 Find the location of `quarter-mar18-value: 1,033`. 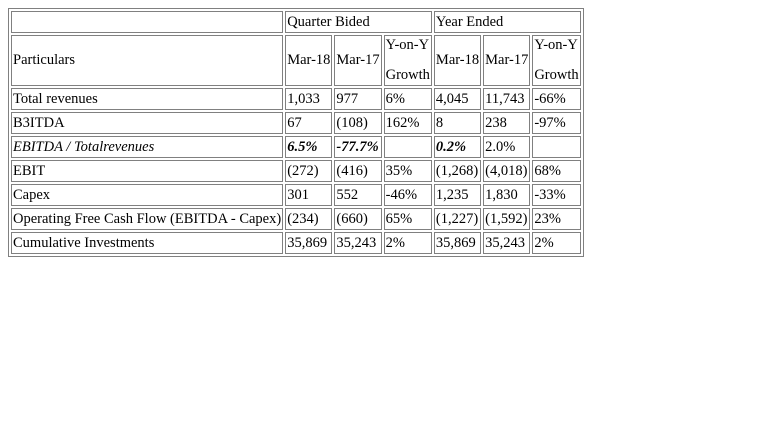

quarter-mar18-value: 1,033 is located at coordinates (309, 99).